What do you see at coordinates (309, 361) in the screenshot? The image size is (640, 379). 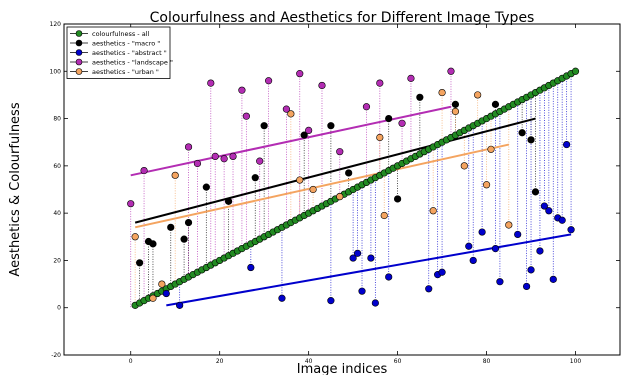 I see `x-tick-label: 40` at bounding box center [309, 361].